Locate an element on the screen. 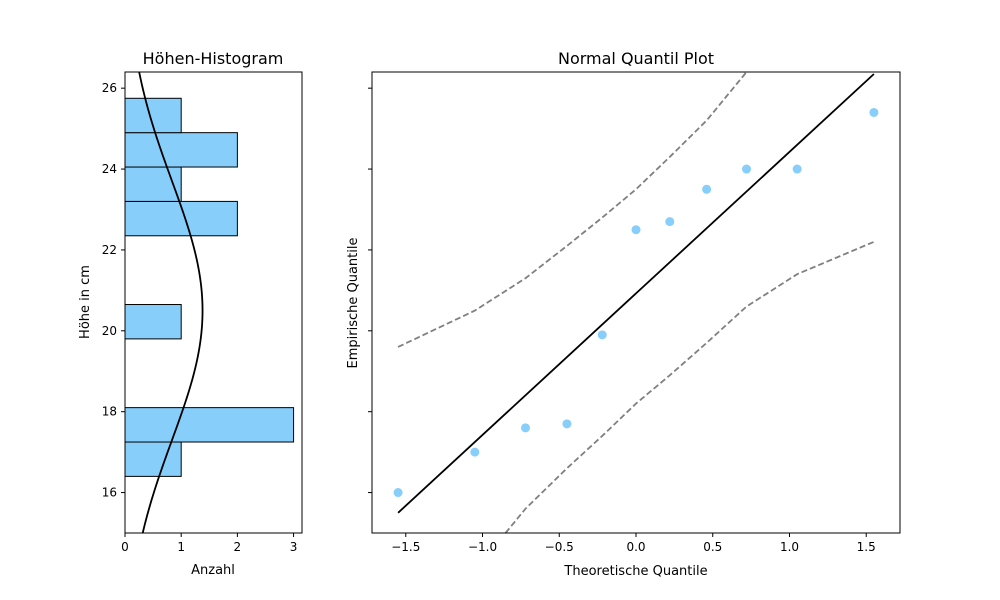 The image size is (1000, 600). density-curve is located at coordinates (171, 302).